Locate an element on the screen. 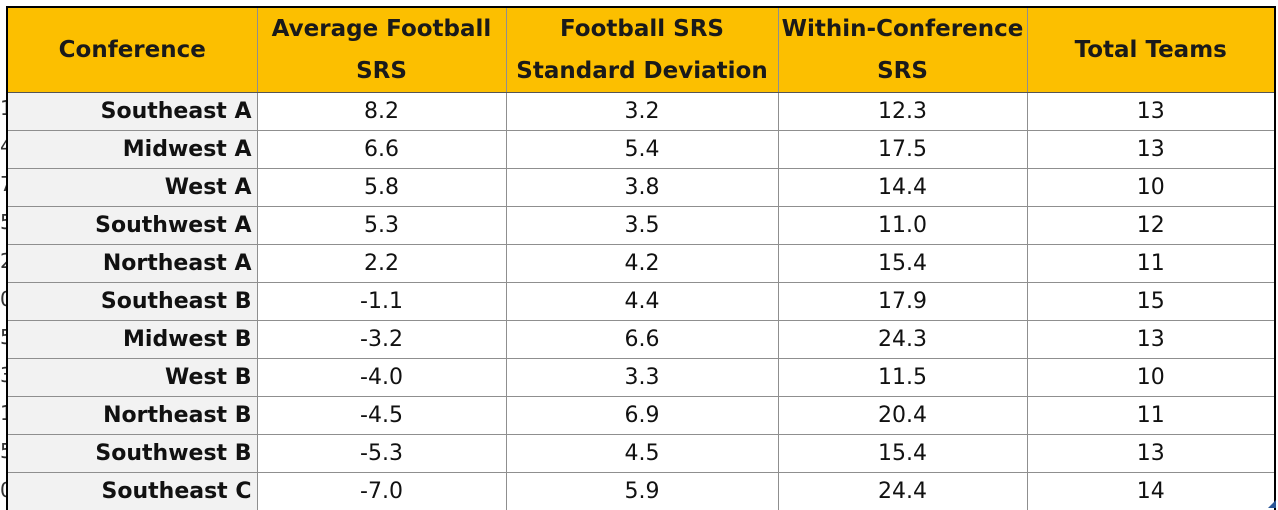 The height and width of the screenshot is (510, 1278). conference-cell: West B is located at coordinates (132, 377).